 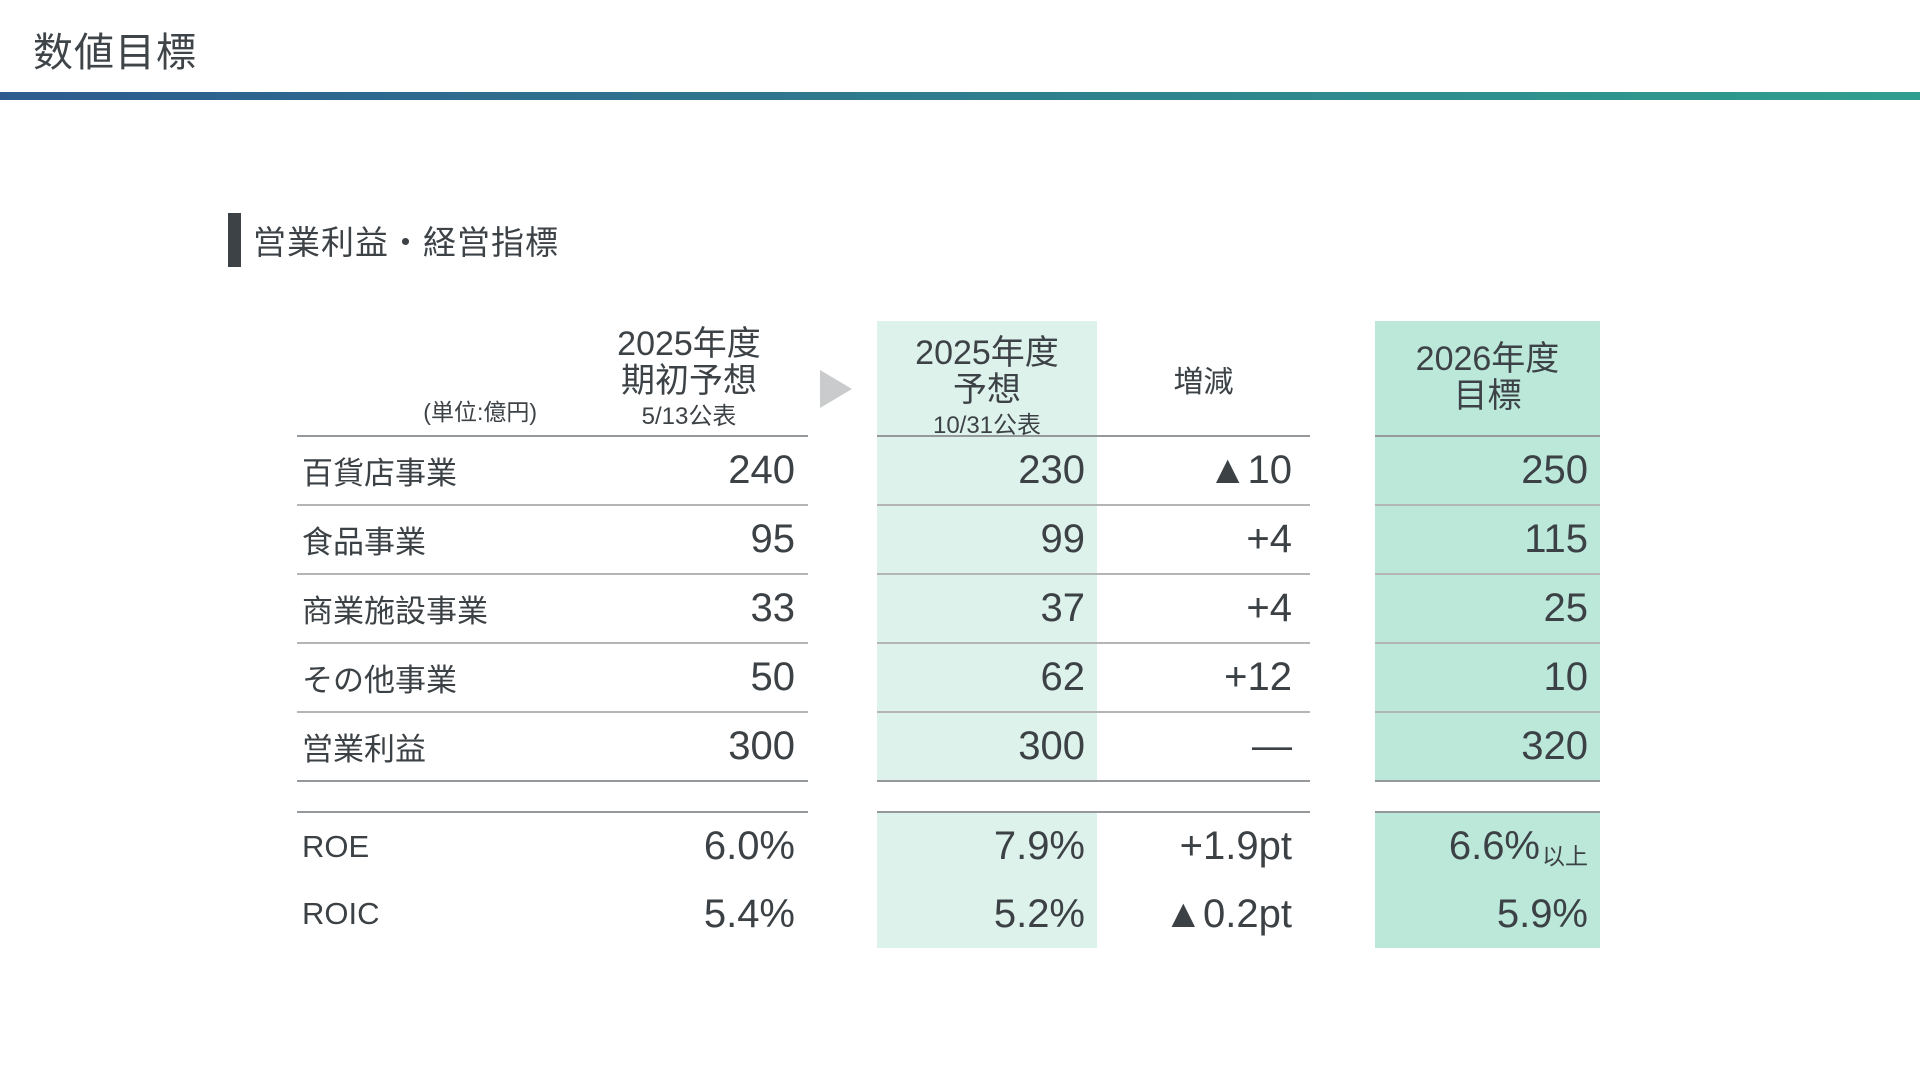 I want to click on row-label: 営業利益, so click(x=393, y=747).